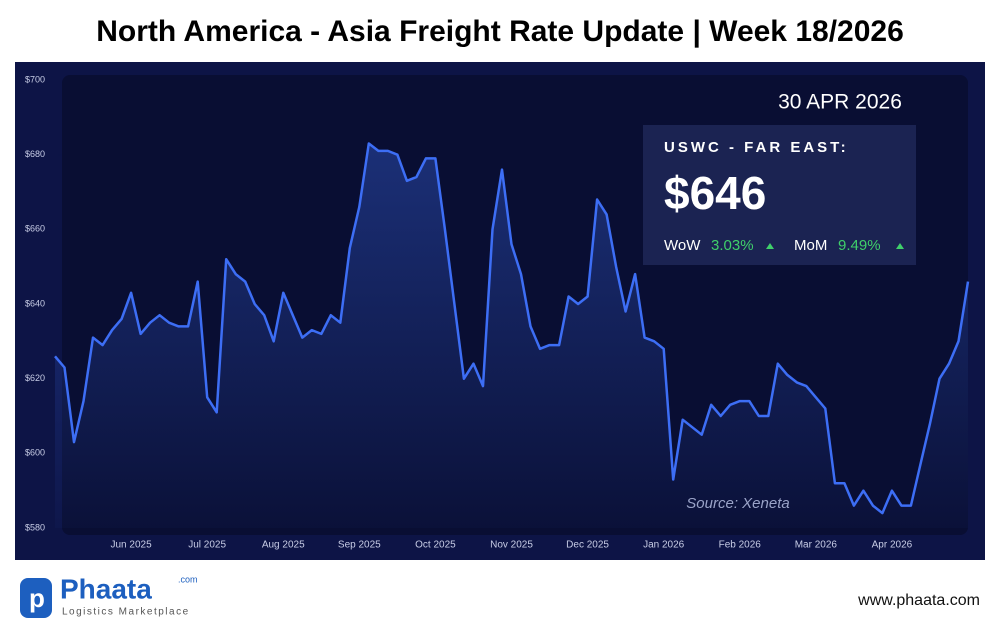  I want to click on x-tick-label: Mar 2026, so click(816, 545).